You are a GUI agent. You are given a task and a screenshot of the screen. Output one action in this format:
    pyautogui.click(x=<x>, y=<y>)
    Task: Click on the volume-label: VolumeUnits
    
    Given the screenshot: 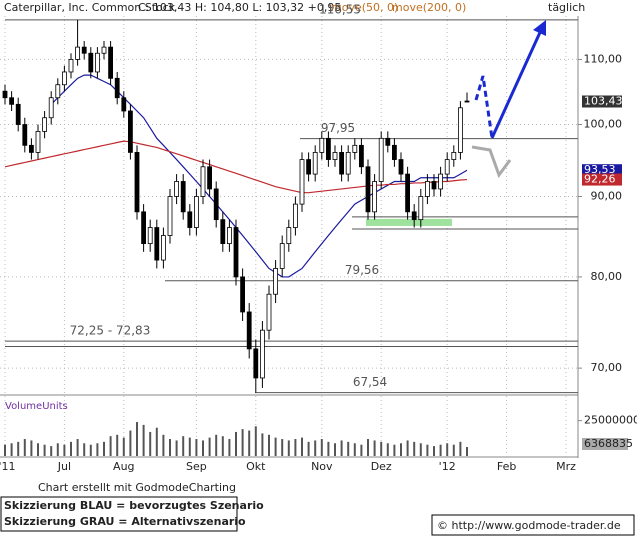 What is the action you would take?
    pyautogui.click(x=36, y=406)
    